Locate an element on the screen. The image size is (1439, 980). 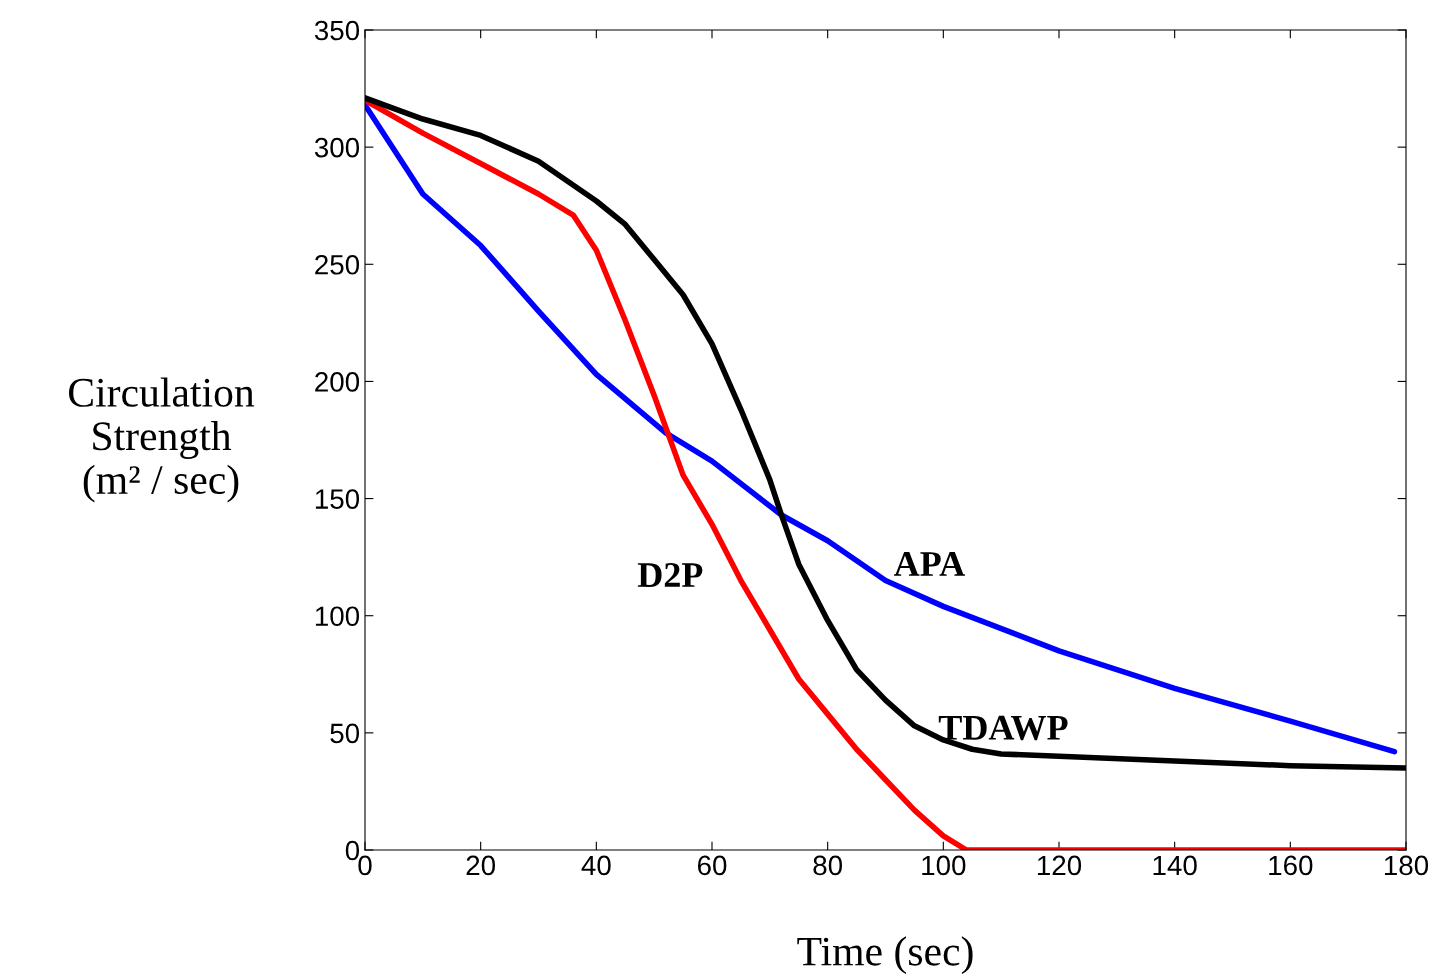
y-tick-label: 300 is located at coordinates (337, 147).